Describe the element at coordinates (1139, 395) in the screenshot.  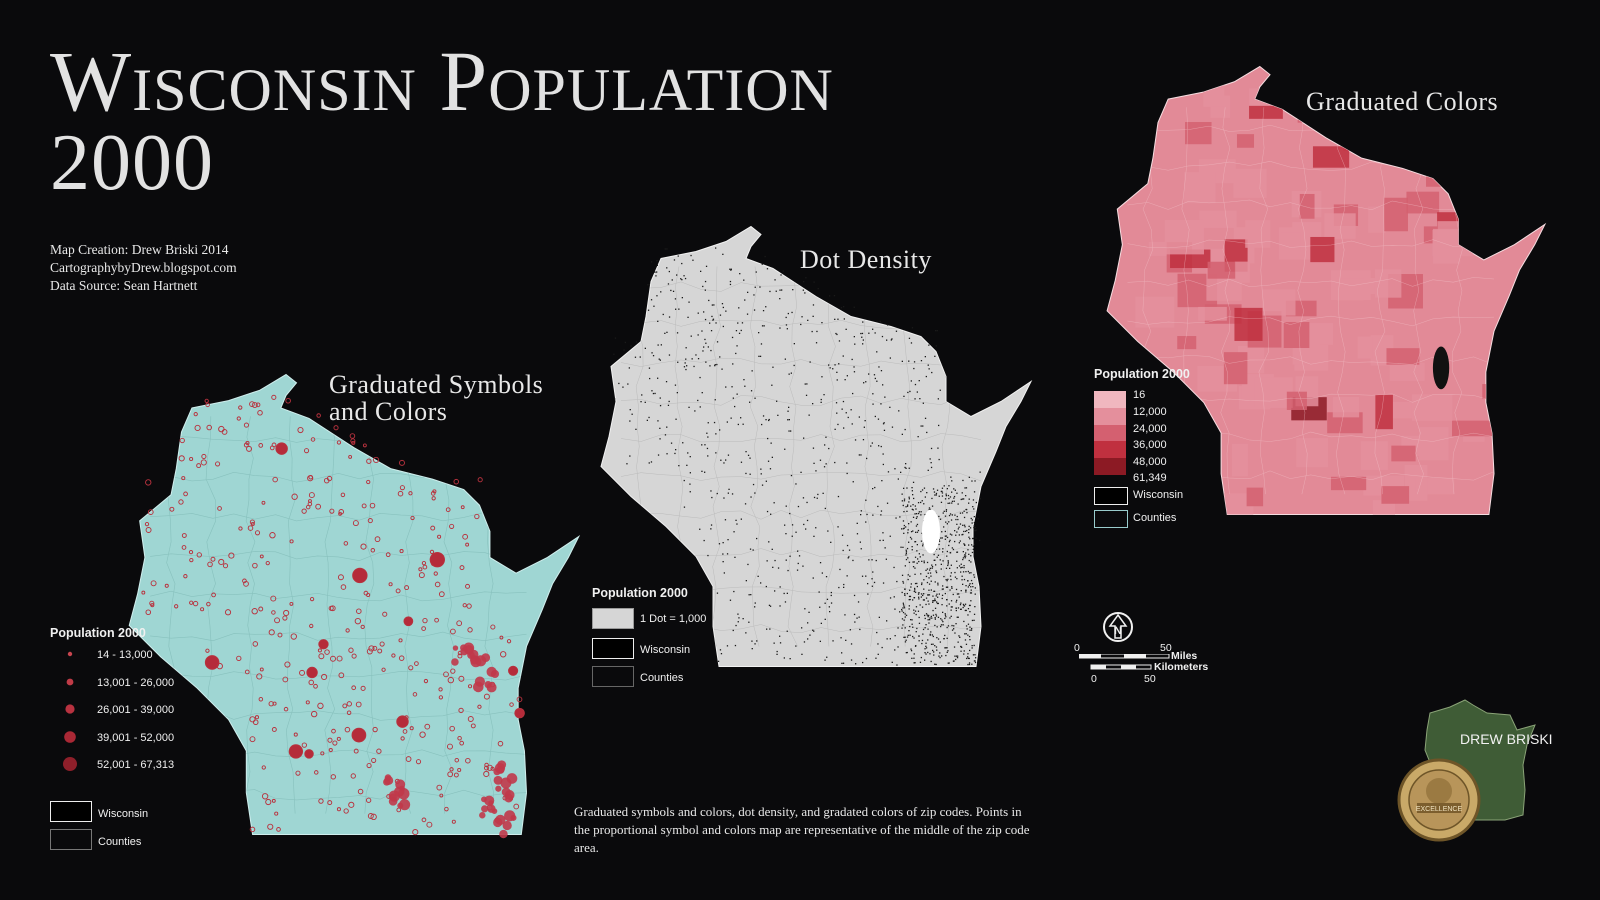
I see `colors-legend-break-1: 16` at that location.